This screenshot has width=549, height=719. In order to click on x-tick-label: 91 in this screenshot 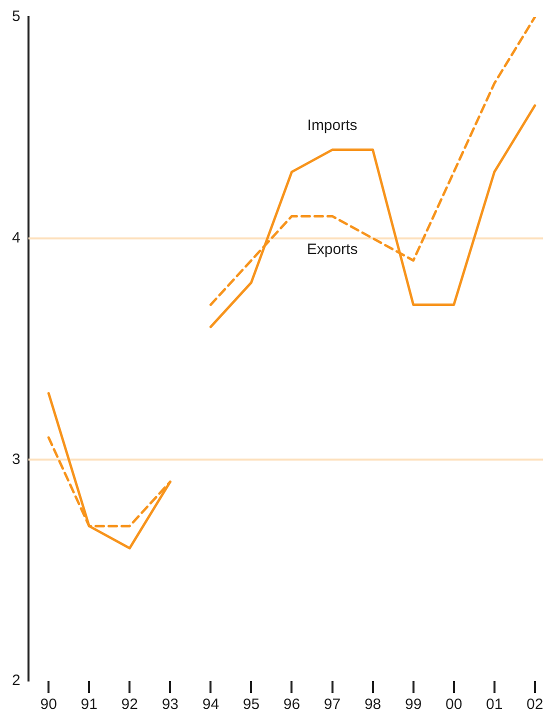, I will do `click(89, 705)`.